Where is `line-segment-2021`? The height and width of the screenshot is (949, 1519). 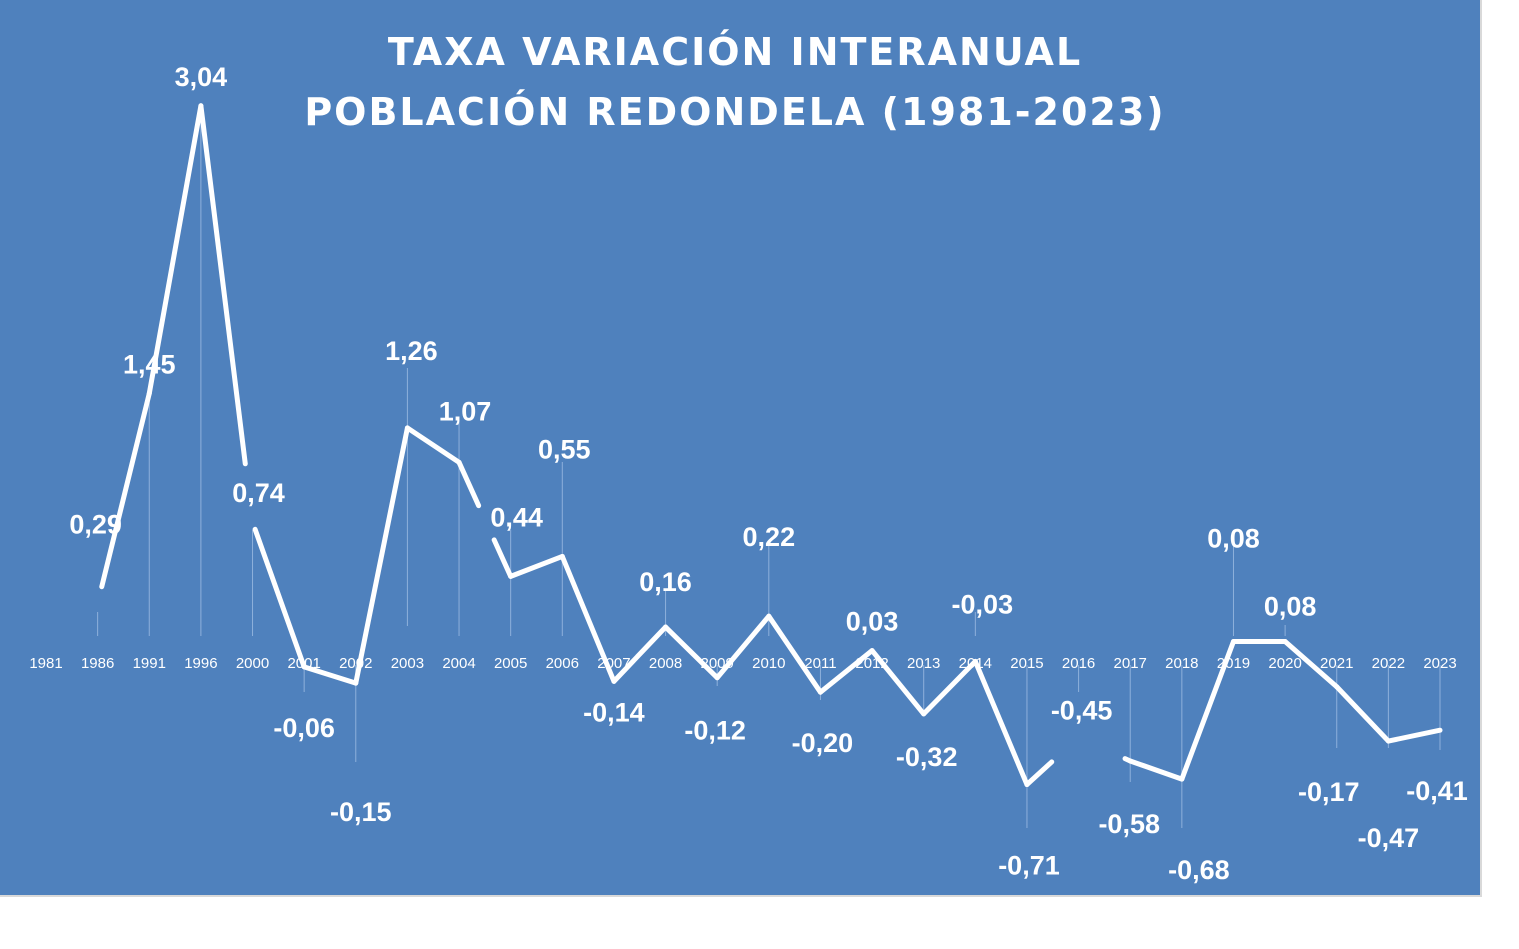 line-segment-2021 is located at coordinates (1362, 714).